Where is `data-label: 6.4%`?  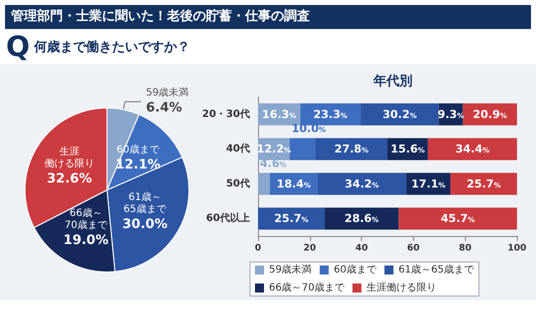
data-label: 6.4% is located at coordinates (164, 108).